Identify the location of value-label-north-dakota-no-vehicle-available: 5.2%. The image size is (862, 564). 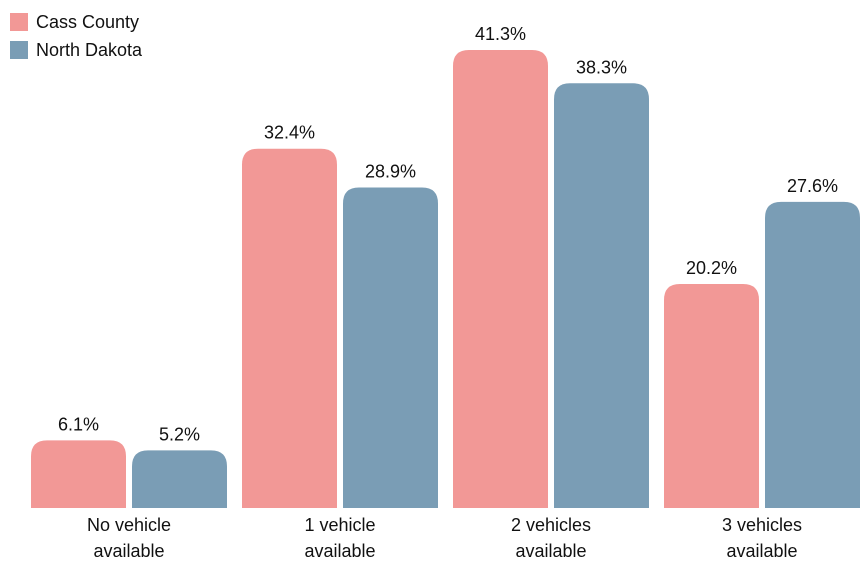
(179, 434).